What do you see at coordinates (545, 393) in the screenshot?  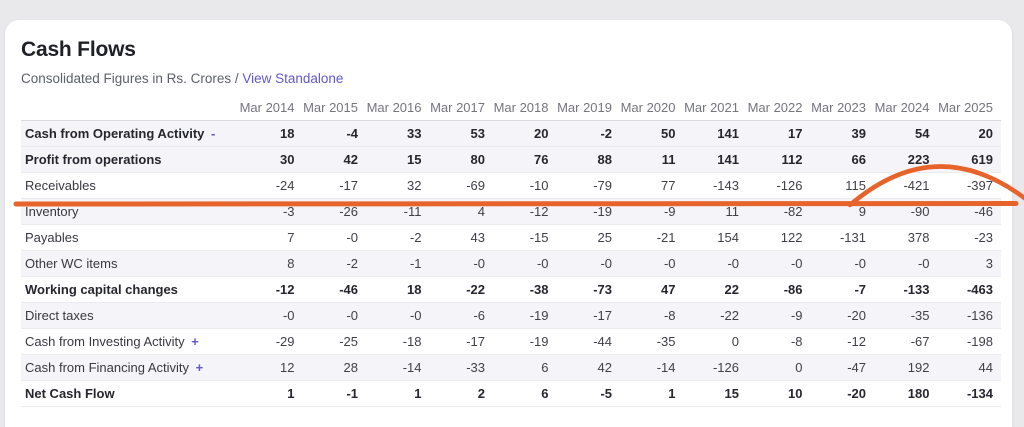 I see `cell-net-cash-flow-mar-2018: 6` at bounding box center [545, 393].